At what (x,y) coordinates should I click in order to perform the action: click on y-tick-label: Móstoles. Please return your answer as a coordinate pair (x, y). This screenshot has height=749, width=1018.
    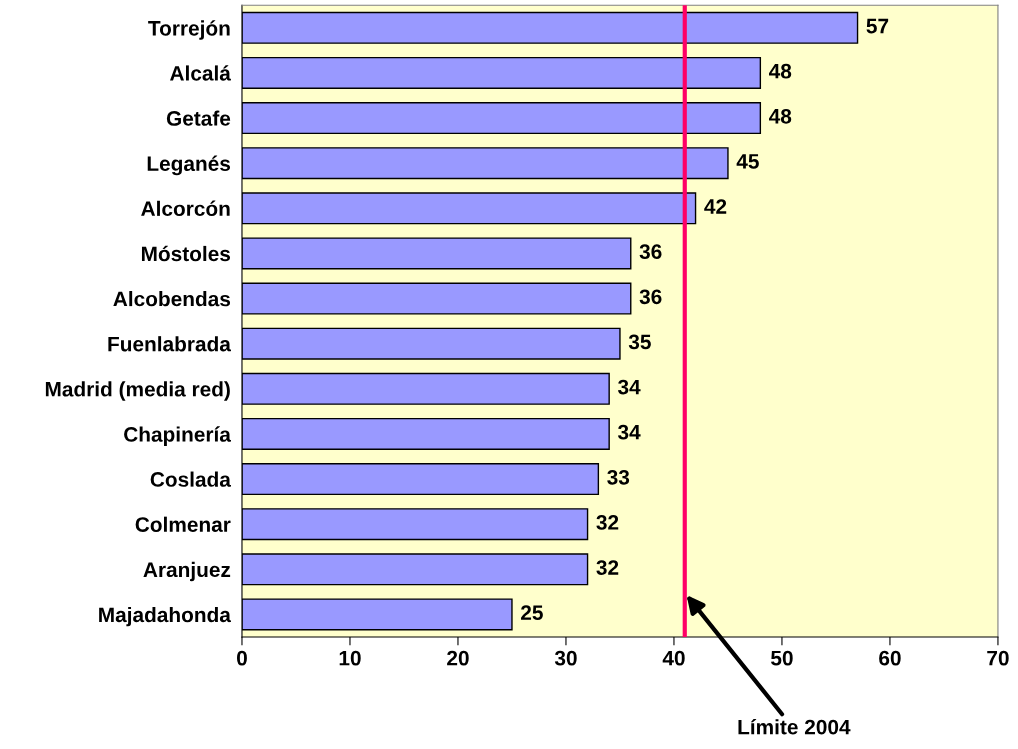
    Looking at the image, I should click on (186, 253).